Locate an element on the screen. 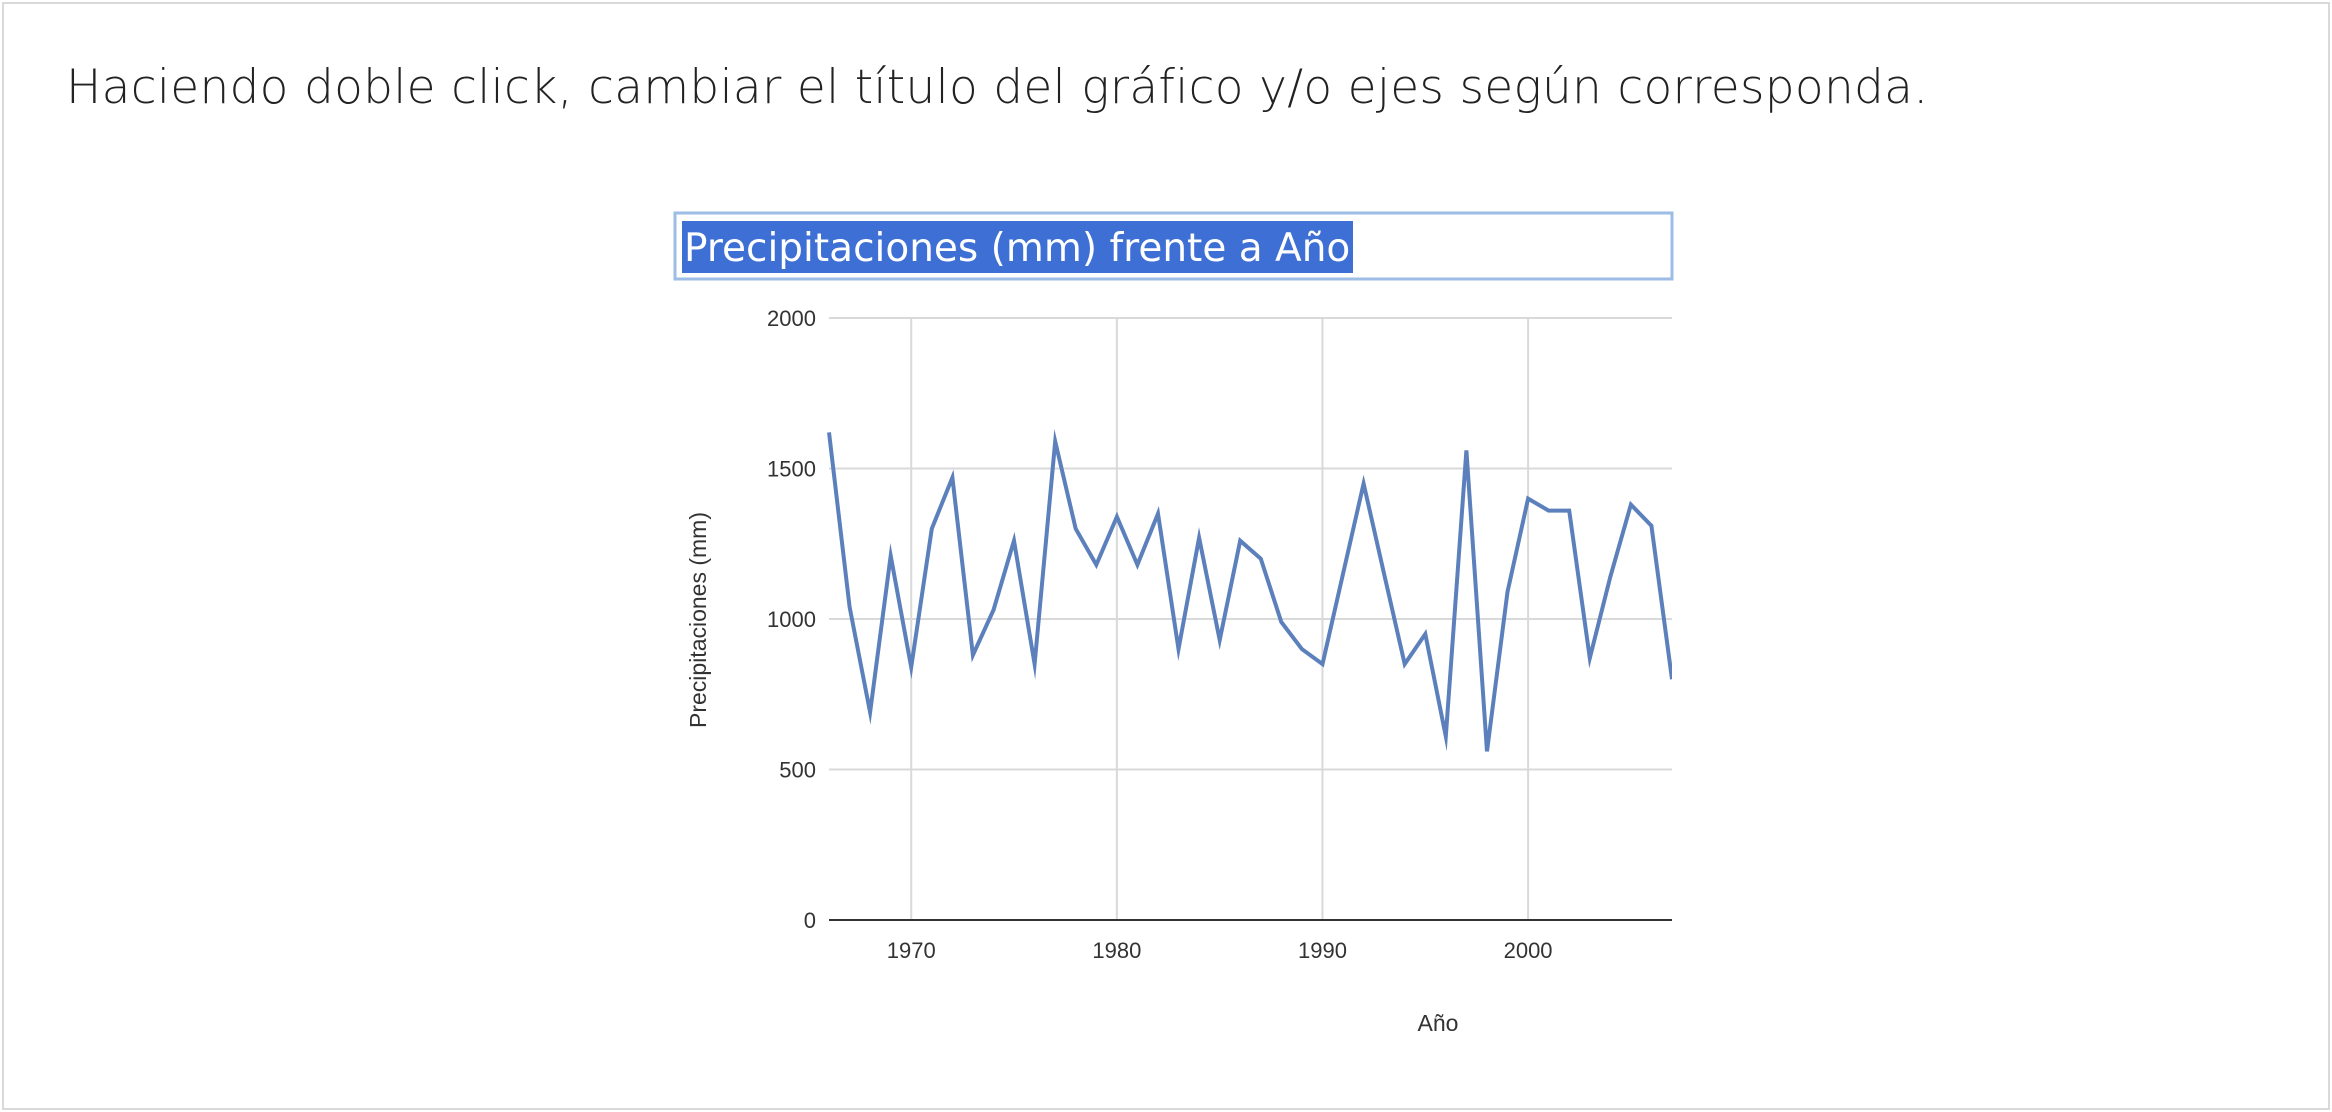  chart-title: Precipitaciones (mm) frente a Año is located at coordinates (1173, 246).